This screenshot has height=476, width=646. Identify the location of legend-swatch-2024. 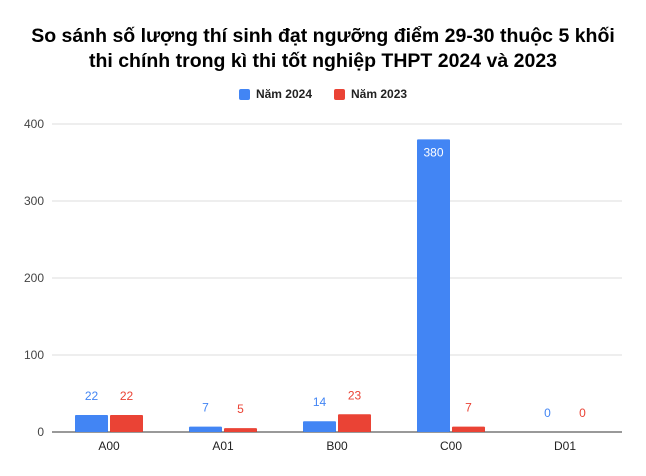
(244, 94).